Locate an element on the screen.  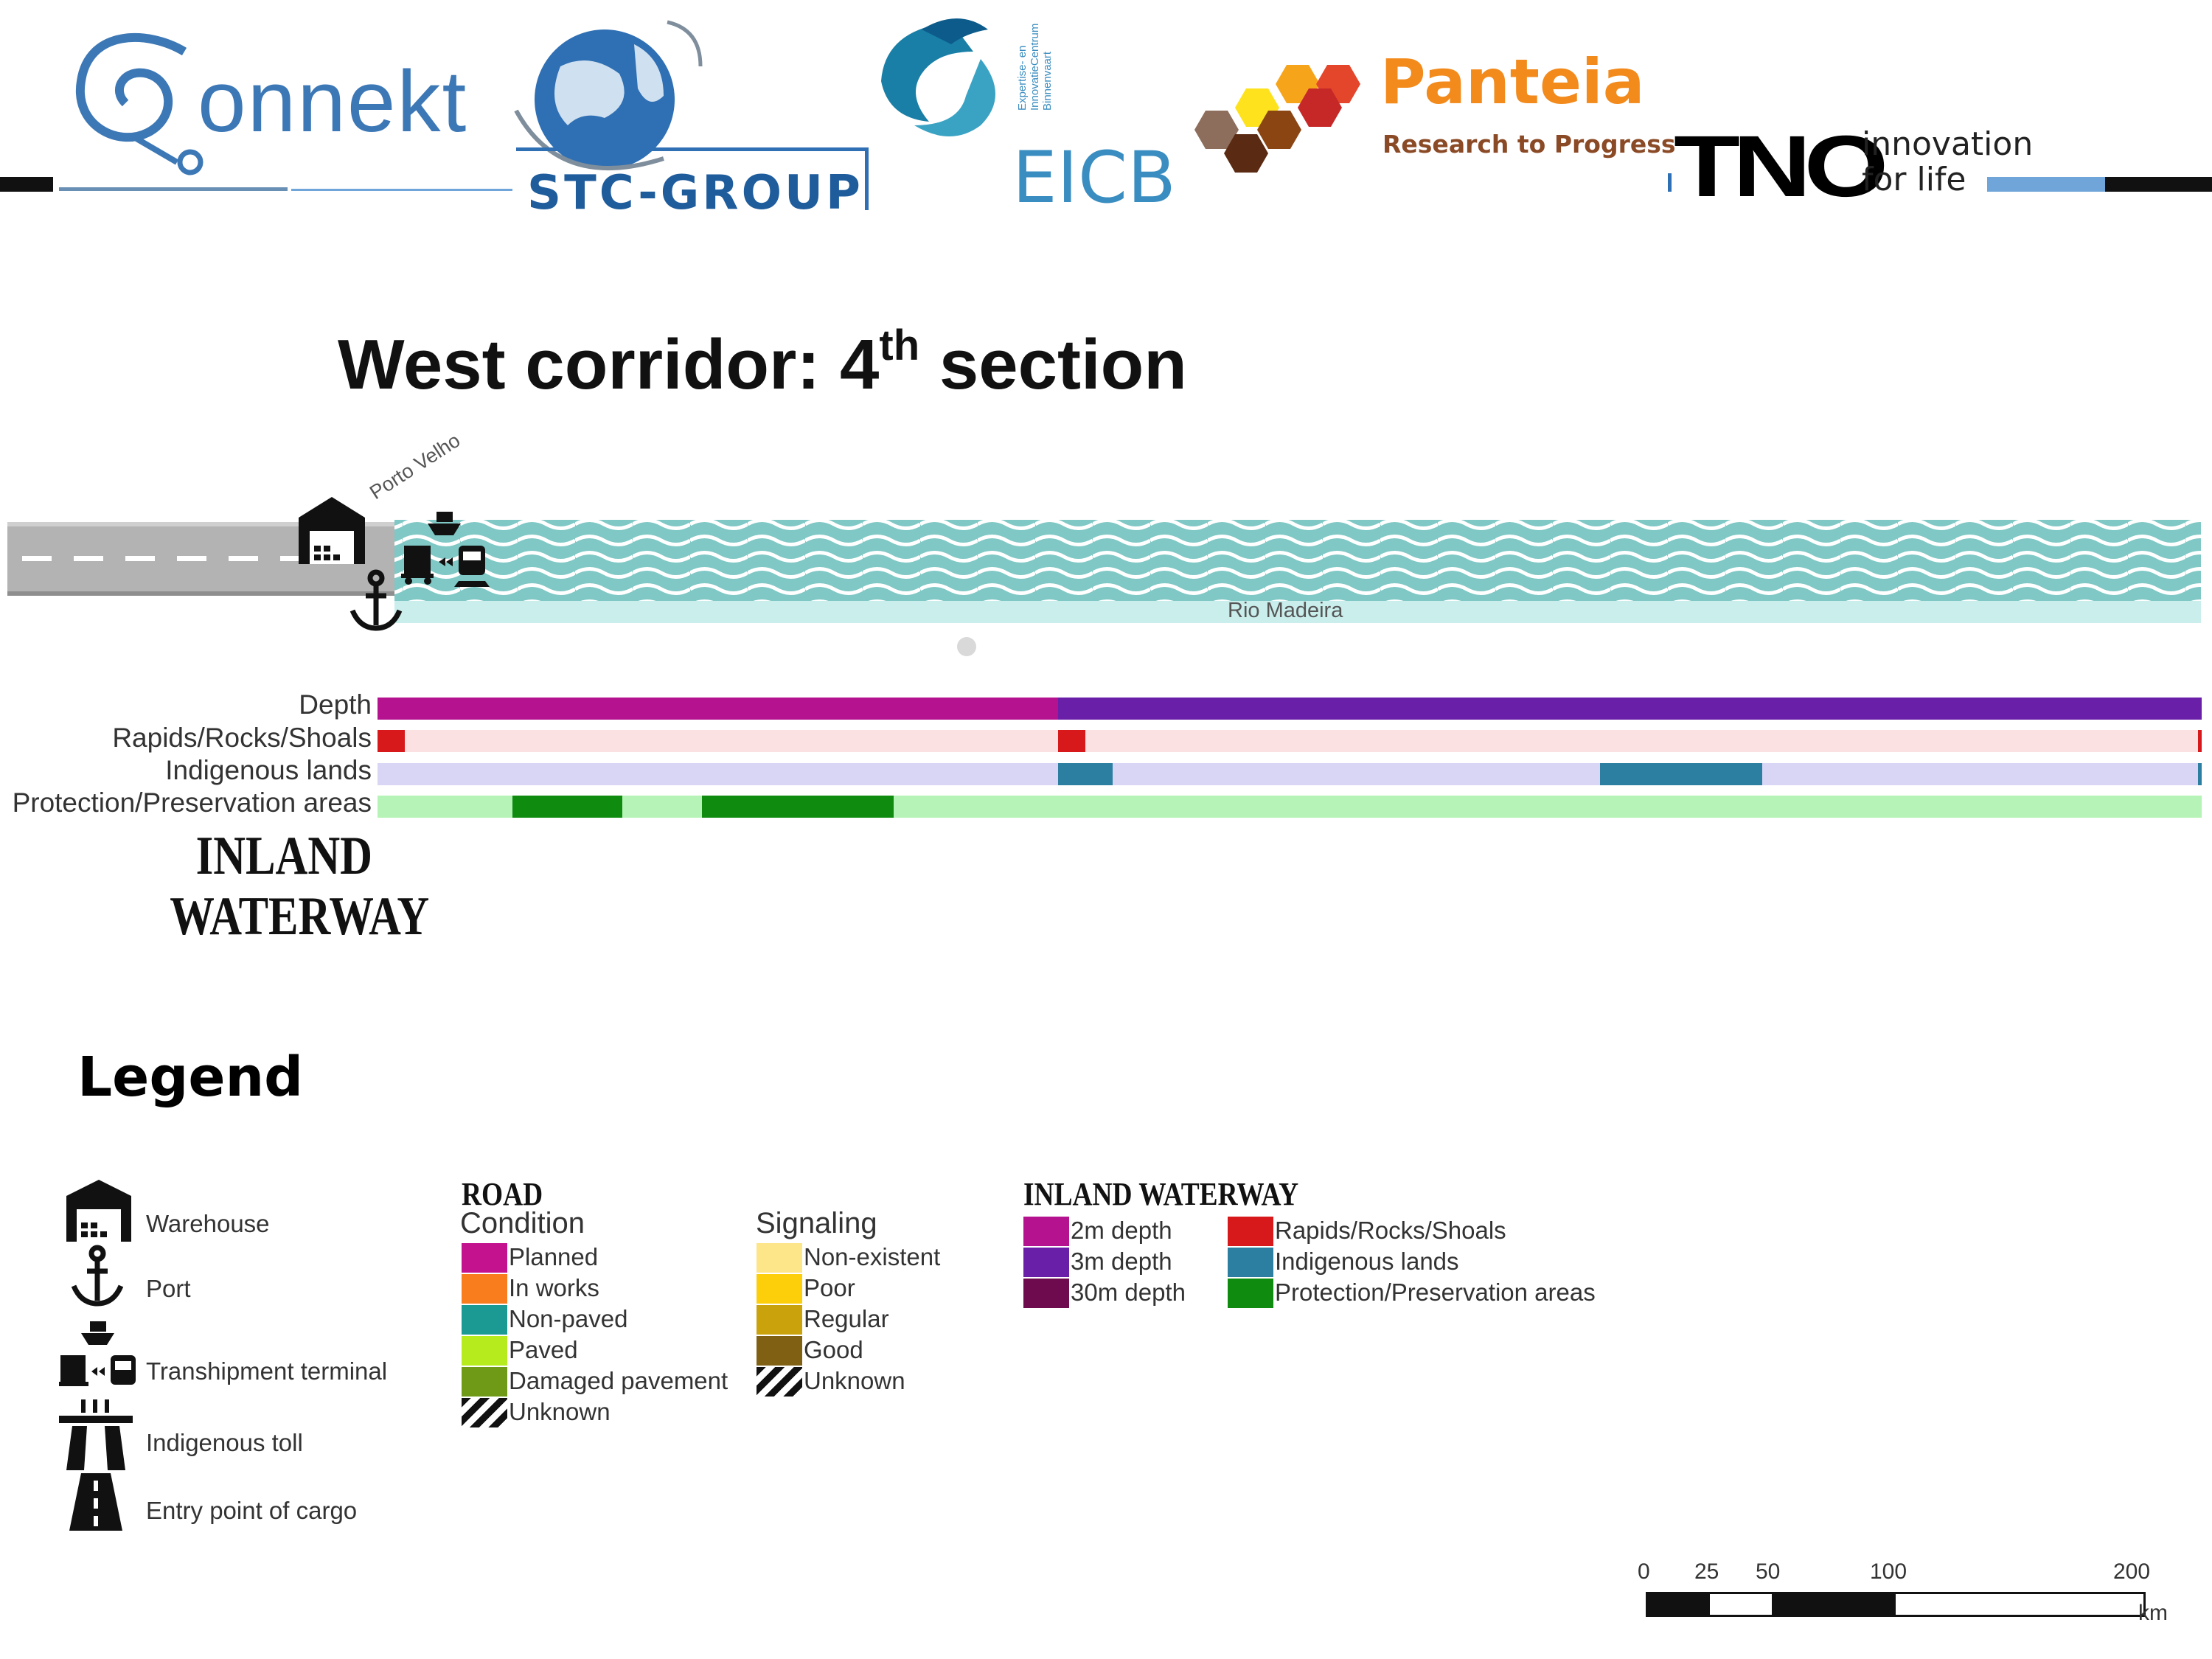
waterway-legend-title: INLAND WATERWAY is located at coordinates (1161, 1194).